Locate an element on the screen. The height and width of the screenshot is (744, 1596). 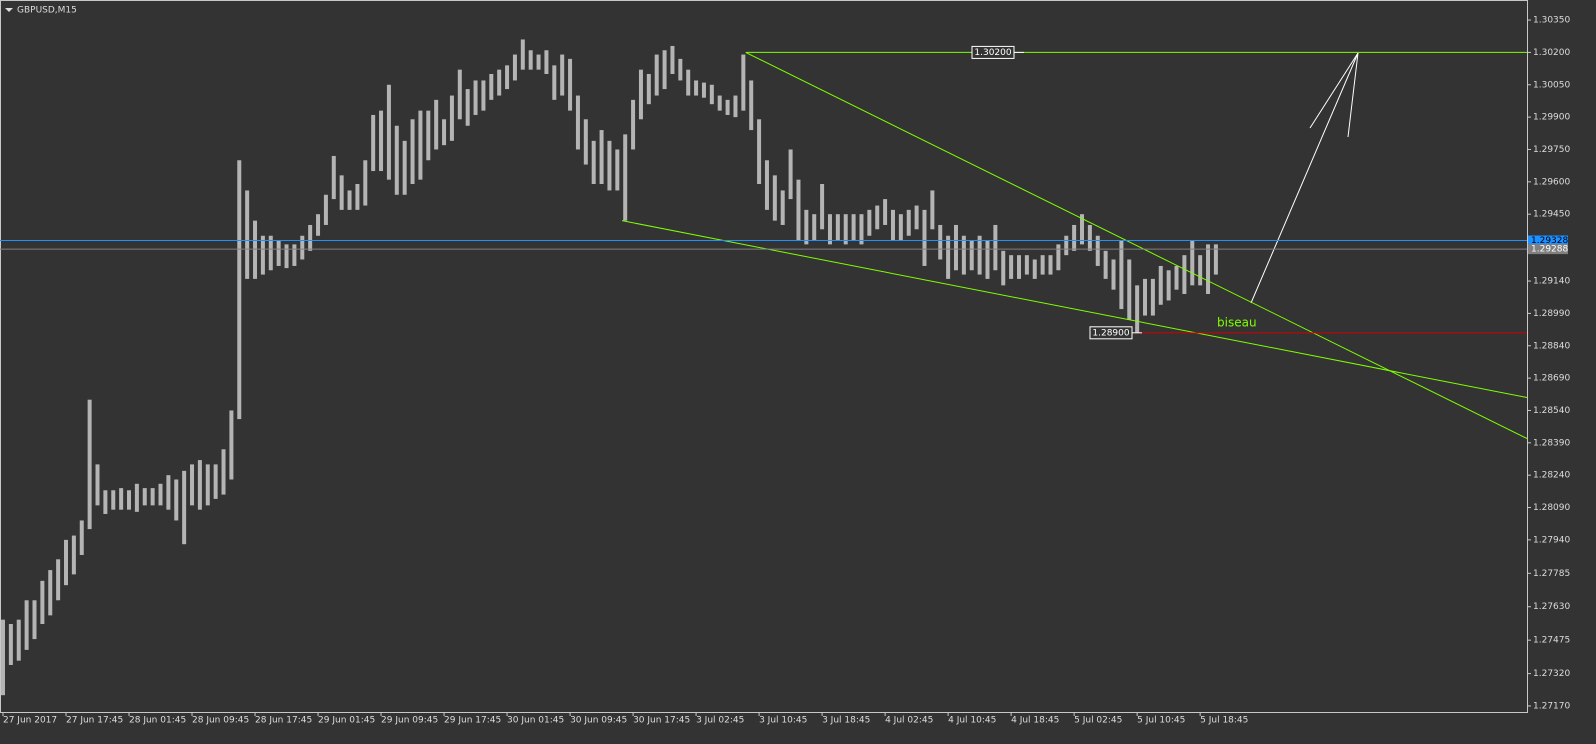
arrow-shaft is located at coordinates (1304, 178).